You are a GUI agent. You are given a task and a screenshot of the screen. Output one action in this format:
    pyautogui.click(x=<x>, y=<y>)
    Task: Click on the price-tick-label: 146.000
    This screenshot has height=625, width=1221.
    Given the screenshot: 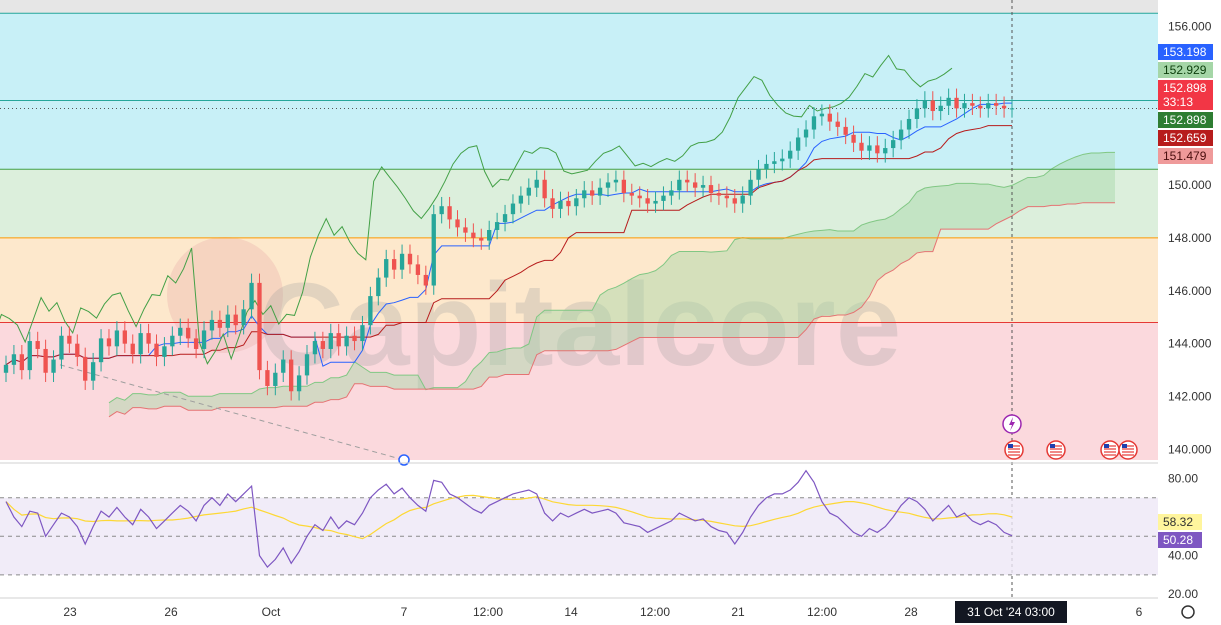 What is the action you would take?
    pyautogui.click(x=1190, y=291)
    